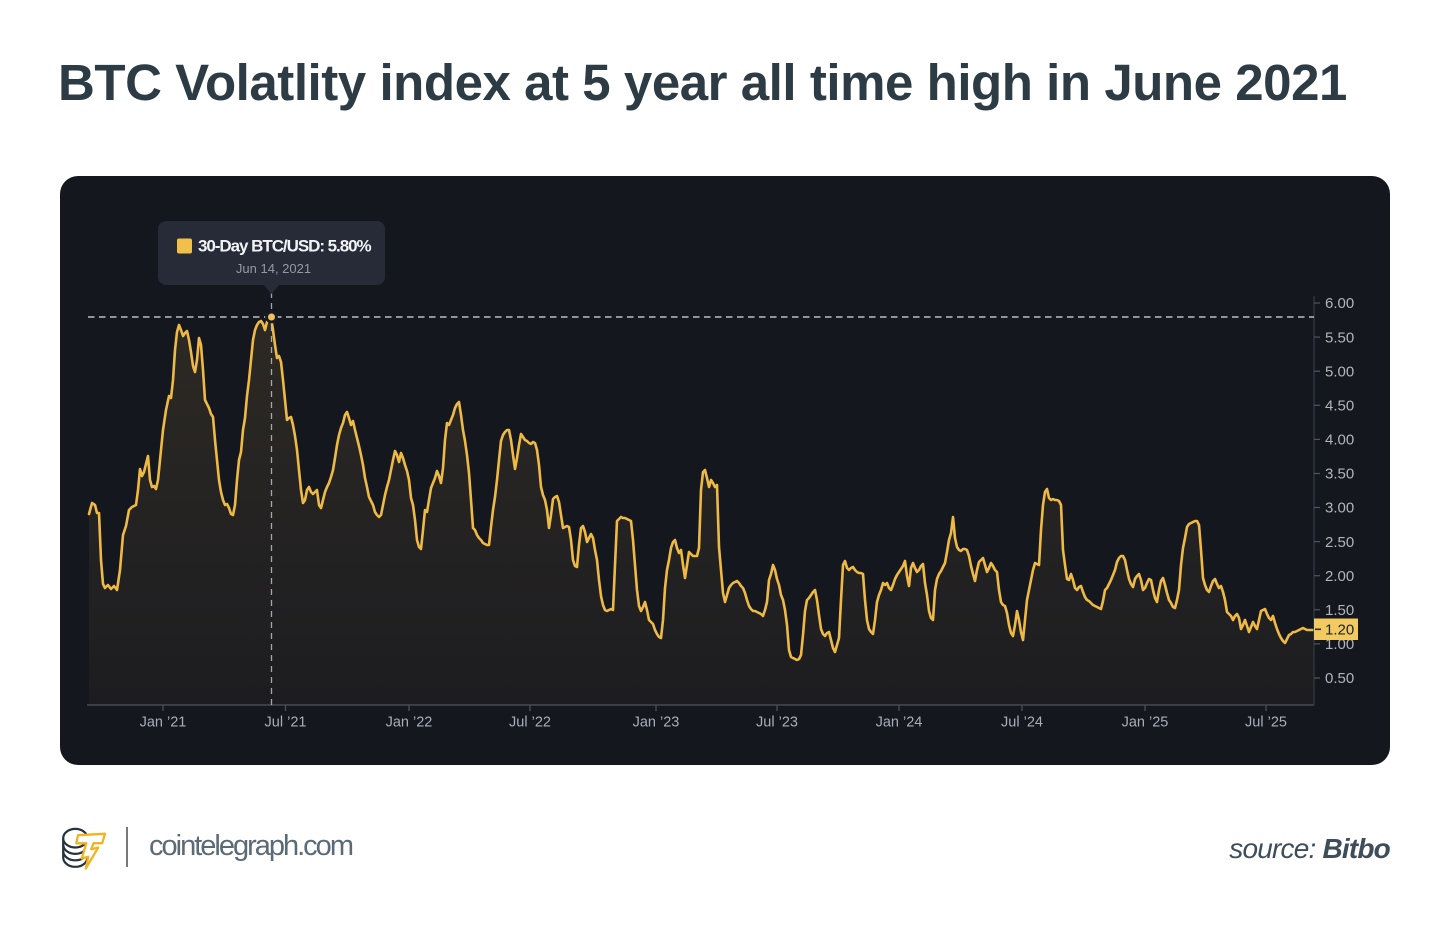 Image resolution: width=1450 pixels, height=927 pixels. What do you see at coordinates (1339, 440) in the screenshot?
I see `svg-text: 4.00` at bounding box center [1339, 440].